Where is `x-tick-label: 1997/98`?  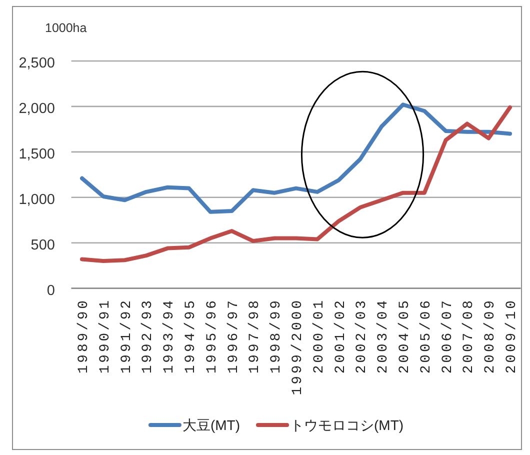 x-tick-label: 1997/98 is located at coordinates (255, 336).